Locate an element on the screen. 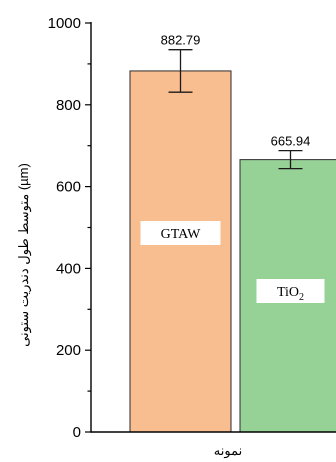 The image size is (336, 462). value-label-tio2: 665.94 is located at coordinates (291, 141).